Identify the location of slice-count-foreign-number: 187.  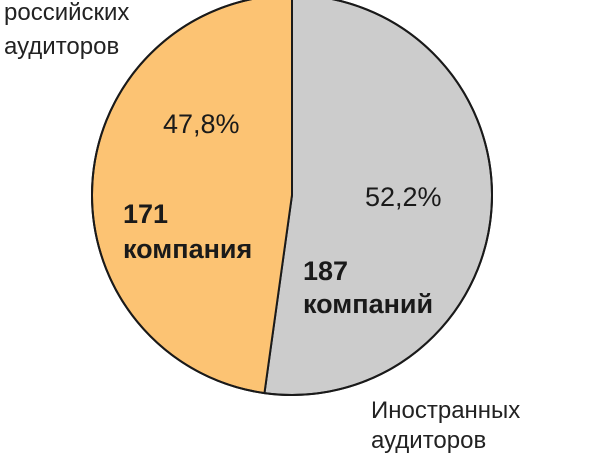
(325, 271).